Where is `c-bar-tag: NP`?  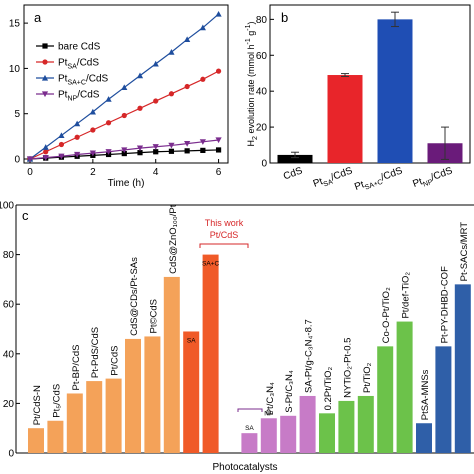 c-bar-tag: NP is located at coordinates (268, 413).